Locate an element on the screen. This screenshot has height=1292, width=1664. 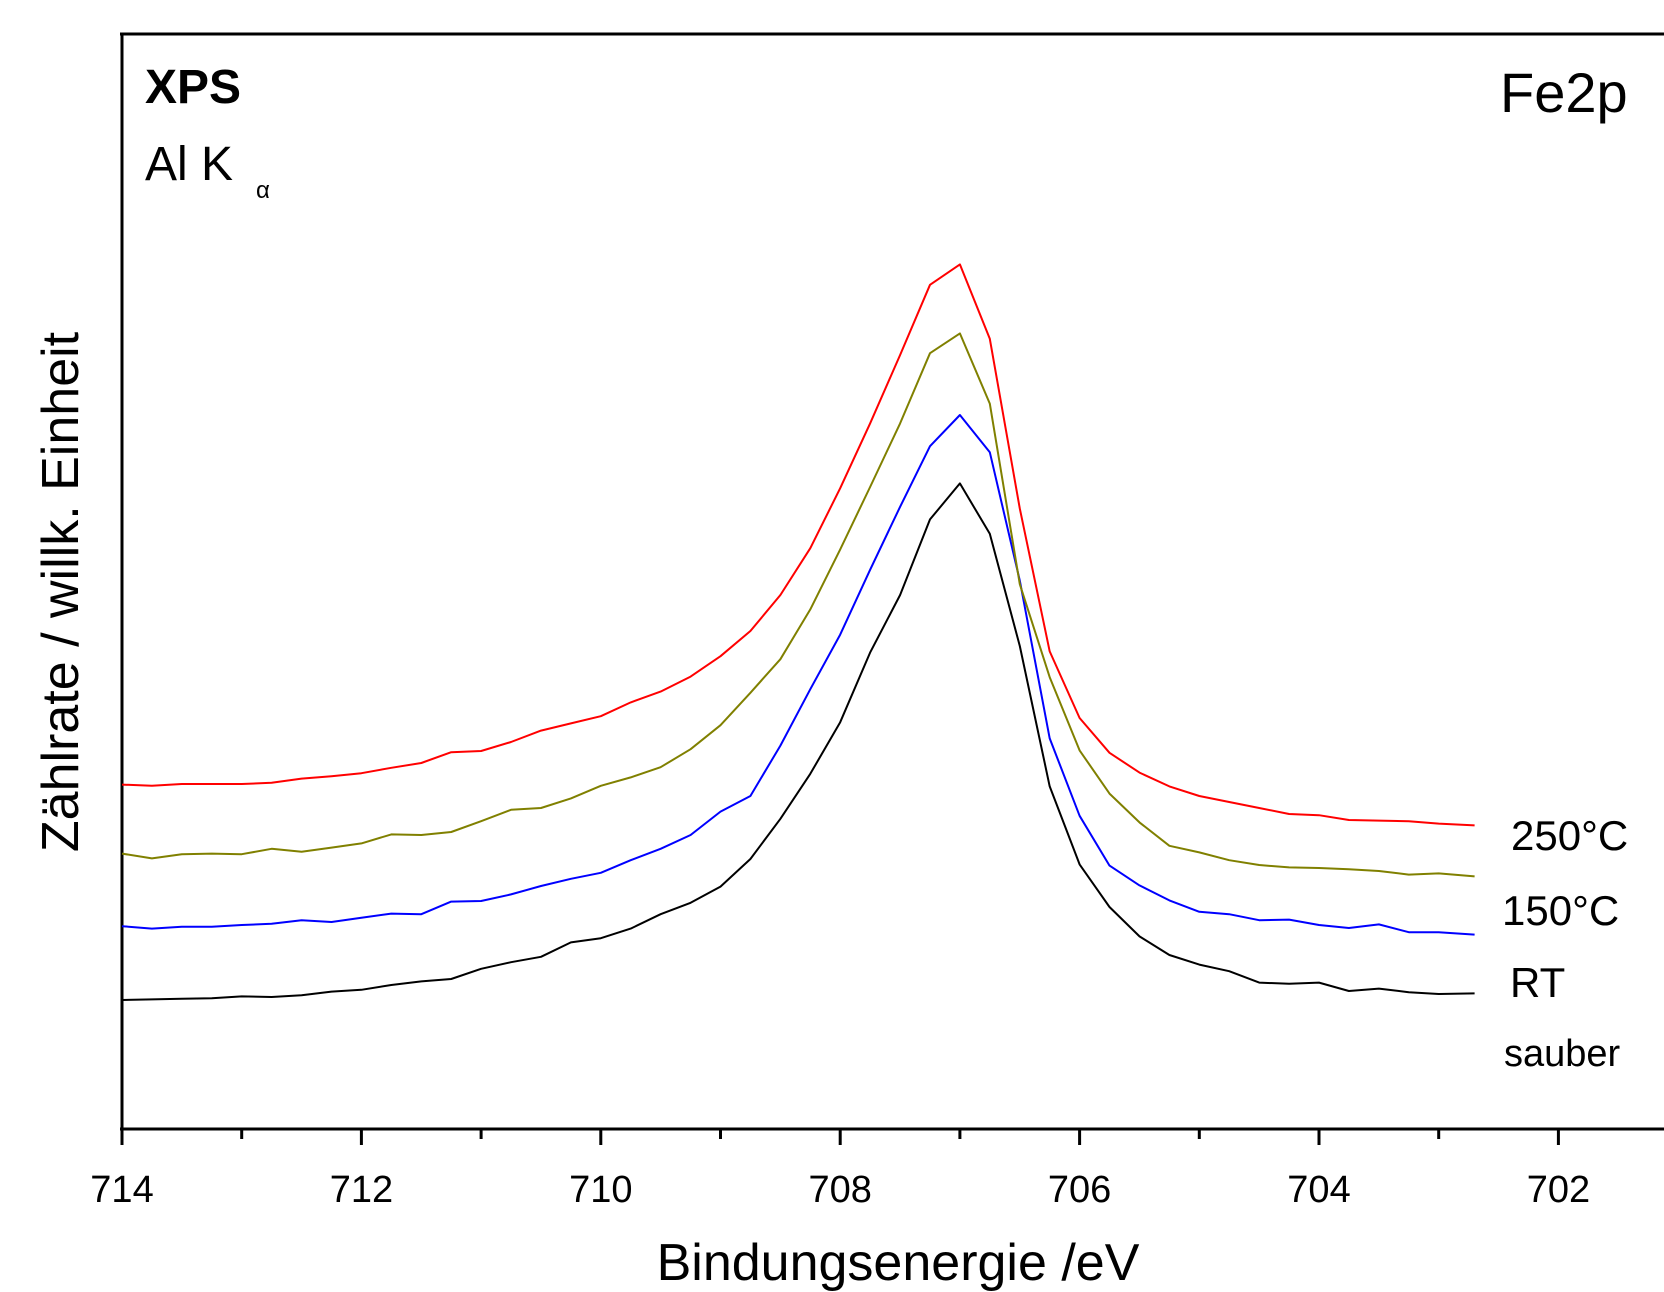
x-tick-label: 710 is located at coordinates (600, 1190).